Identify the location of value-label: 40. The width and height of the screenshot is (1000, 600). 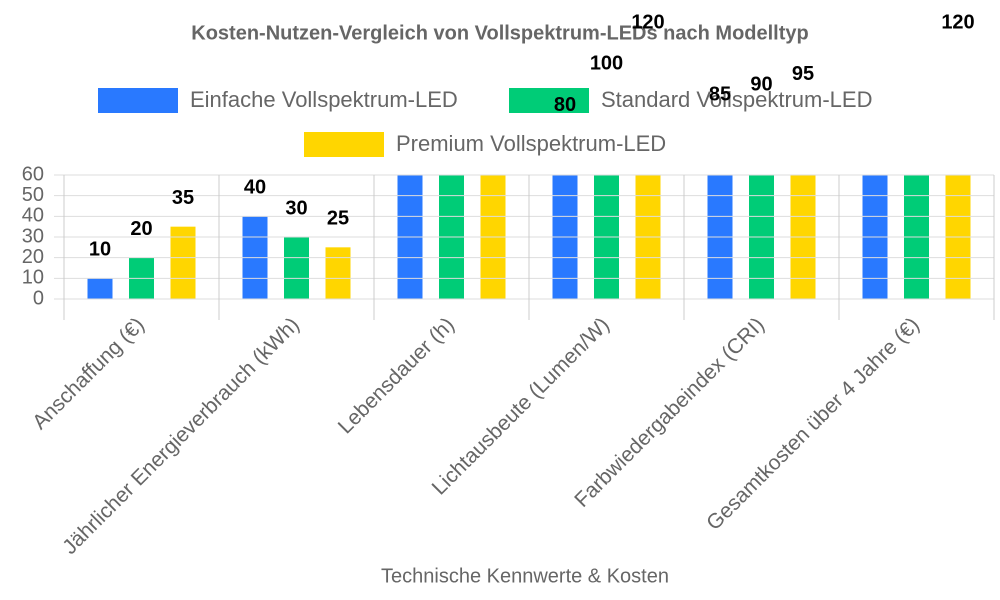
(255, 188).